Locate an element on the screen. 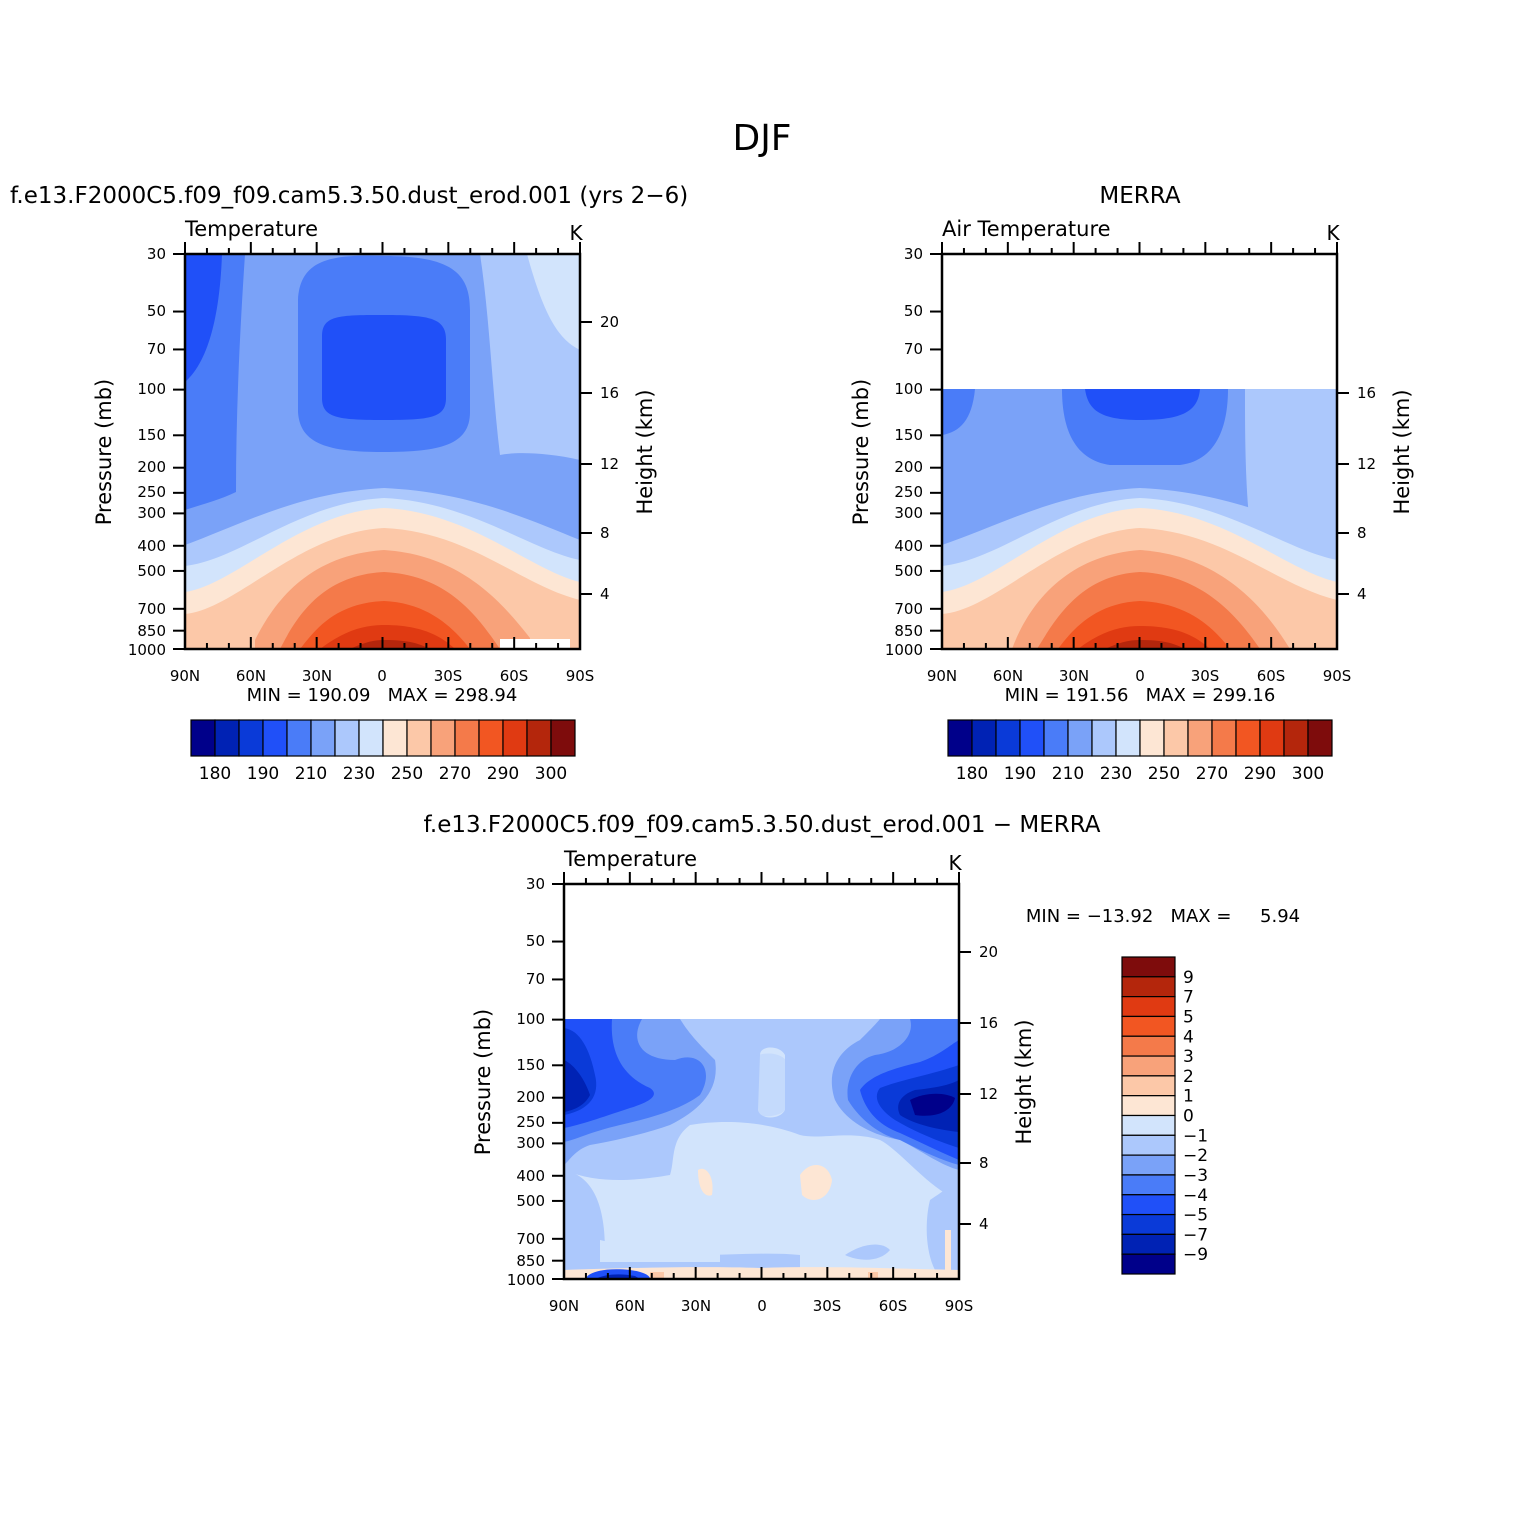 The width and height of the screenshot is (1524, 1524). model-x-tick-labels: 90N 60N 30N 0 30S 60S 90S is located at coordinates (382, 676).